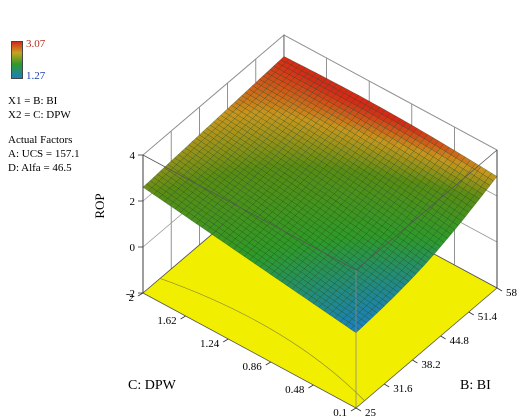  I want to click on legend-min-label: 1.27, so click(36, 76).